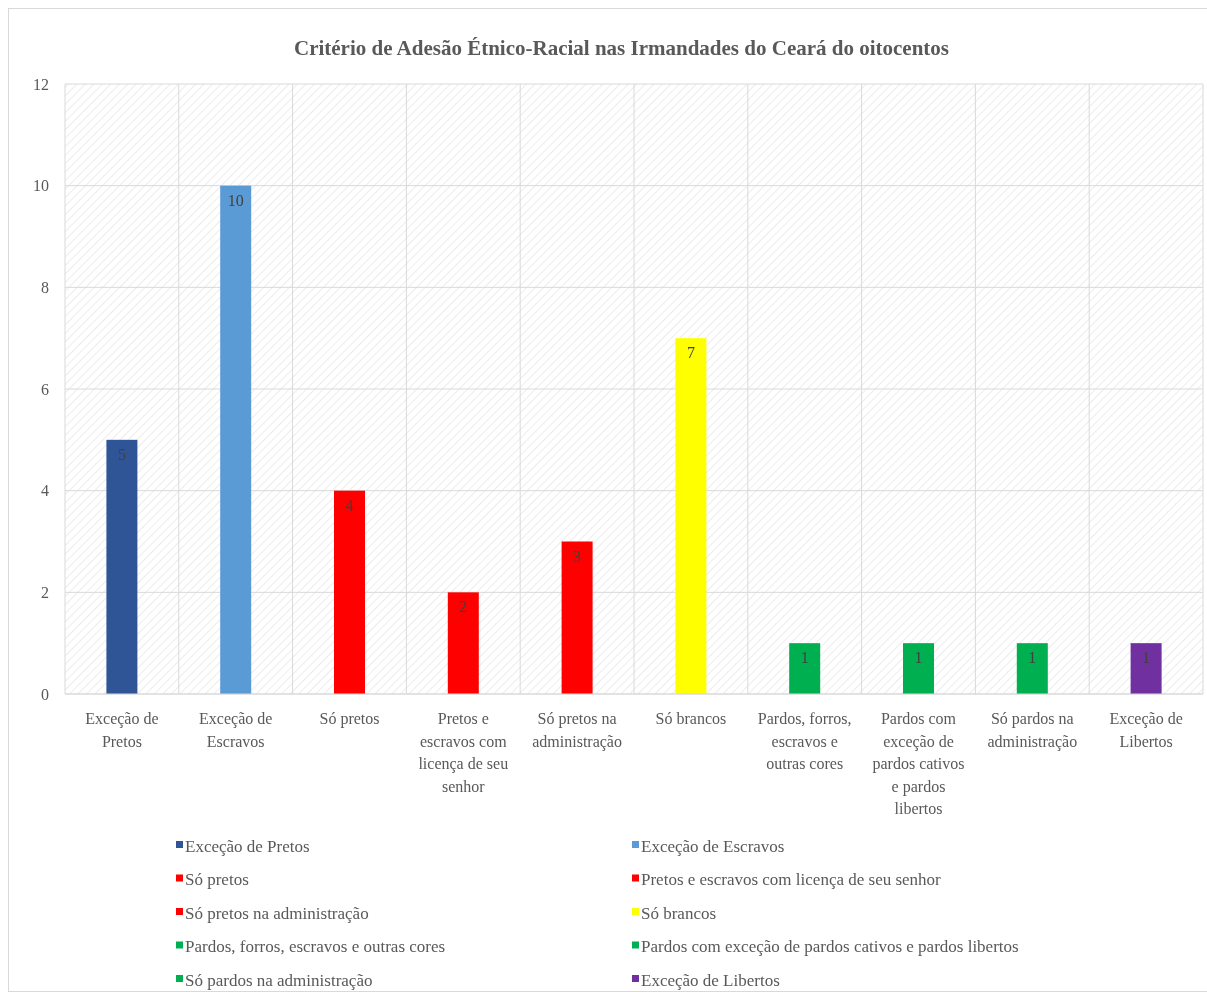 The image size is (1207, 992). I want to click on legend-label: Exceção de Libertos, so click(710, 980).